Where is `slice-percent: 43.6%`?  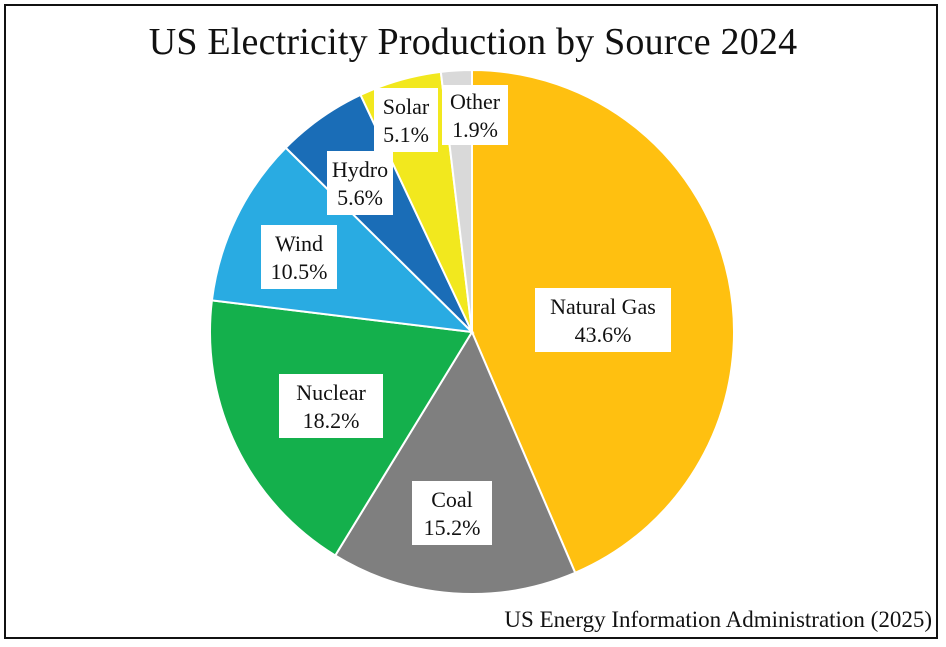
slice-percent: 43.6% is located at coordinates (603, 334).